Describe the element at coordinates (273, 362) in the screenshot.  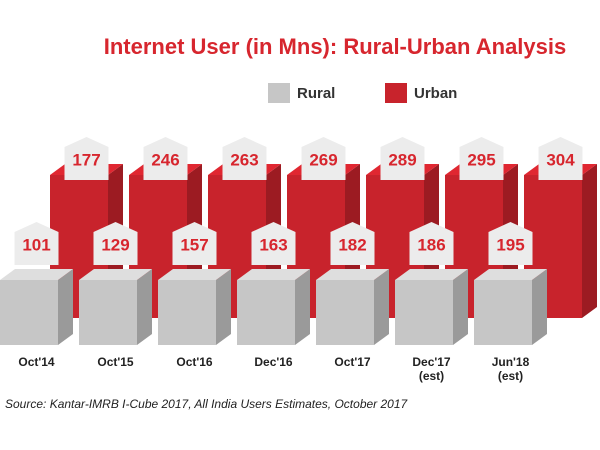
I see `x-tick-label: Dec'16` at that location.